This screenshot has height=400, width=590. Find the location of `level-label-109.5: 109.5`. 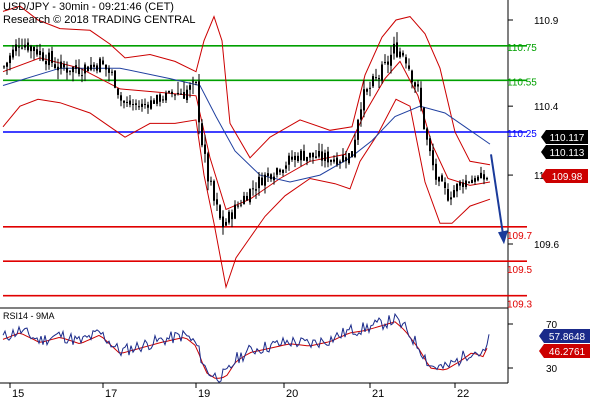

level-label-109.5: 109.5 is located at coordinates (519, 270).